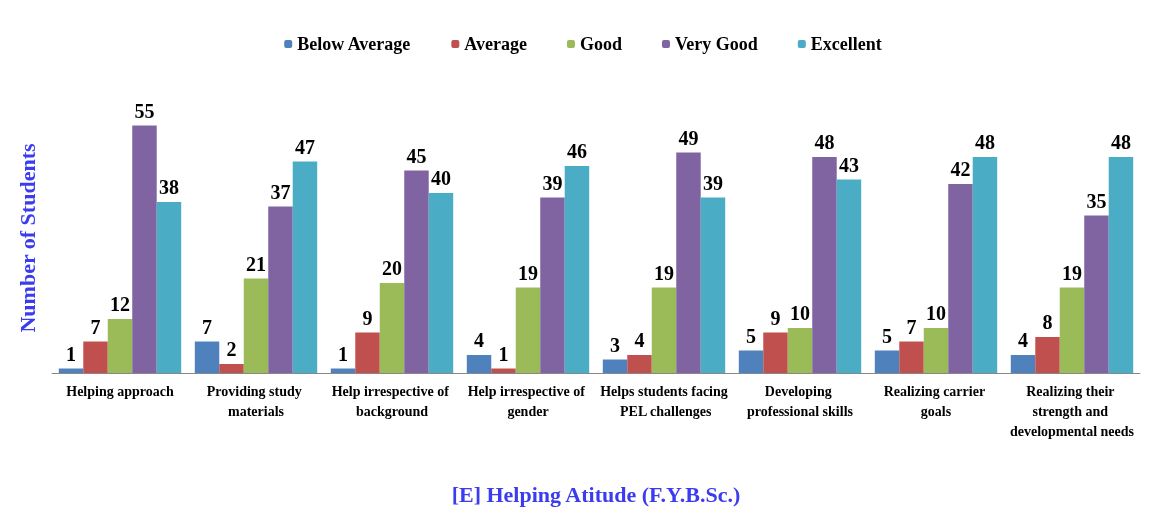 This screenshot has height=525, width=1167. What do you see at coordinates (596, 494) in the screenshot?
I see `x-axis-title: [E] Helping Atitude (F.Y.B.Sc.)` at bounding box center [596, 494].